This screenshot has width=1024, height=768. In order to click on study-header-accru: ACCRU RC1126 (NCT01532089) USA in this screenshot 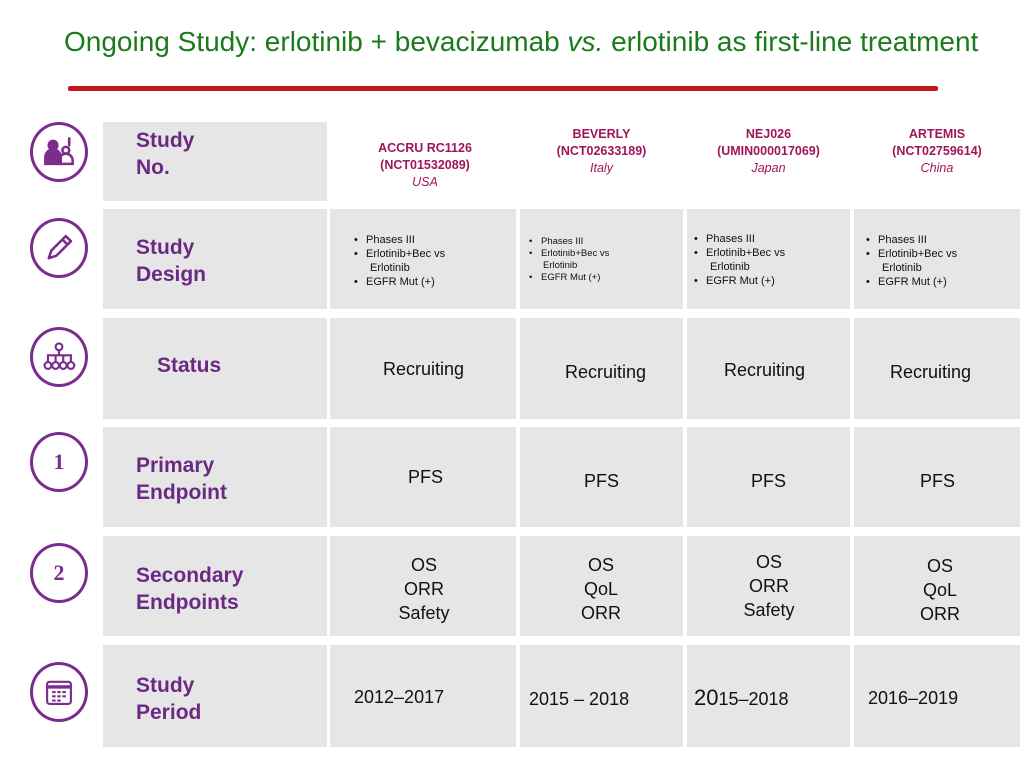, I will do `click(425, 165)`.